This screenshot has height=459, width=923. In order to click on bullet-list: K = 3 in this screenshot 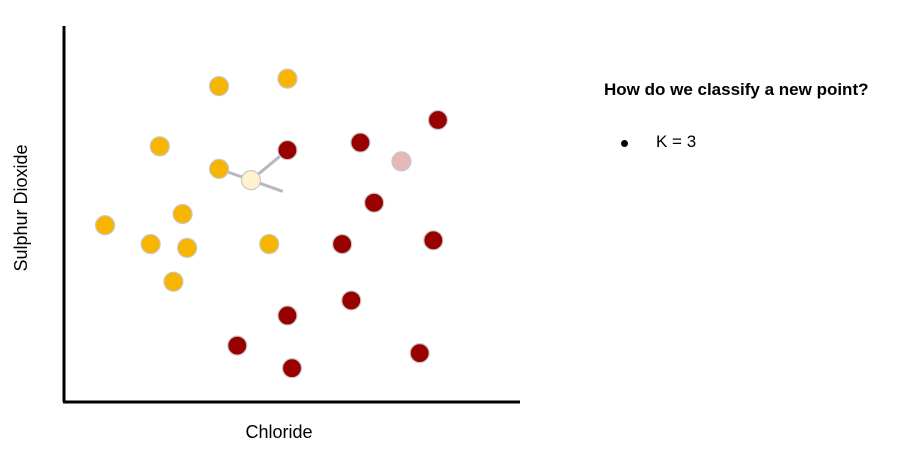, I will do `click(761, 144)`.